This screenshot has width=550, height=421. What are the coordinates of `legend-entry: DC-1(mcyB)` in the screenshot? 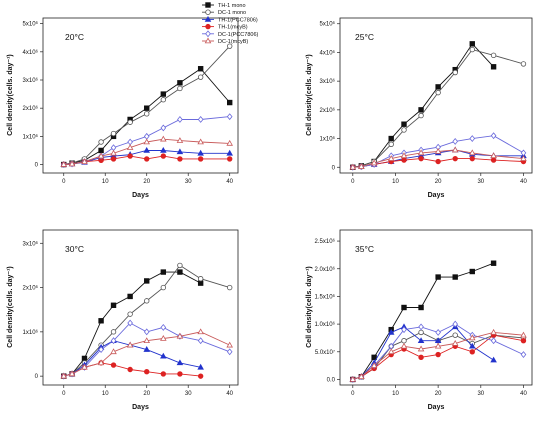 It's located at (225, 41).